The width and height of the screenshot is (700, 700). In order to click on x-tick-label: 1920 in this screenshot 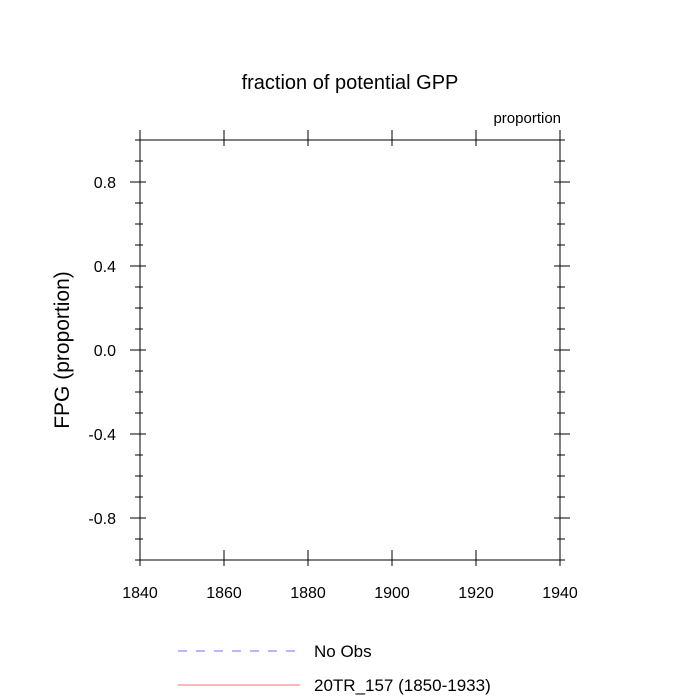, I will do `click(476, 593)`.